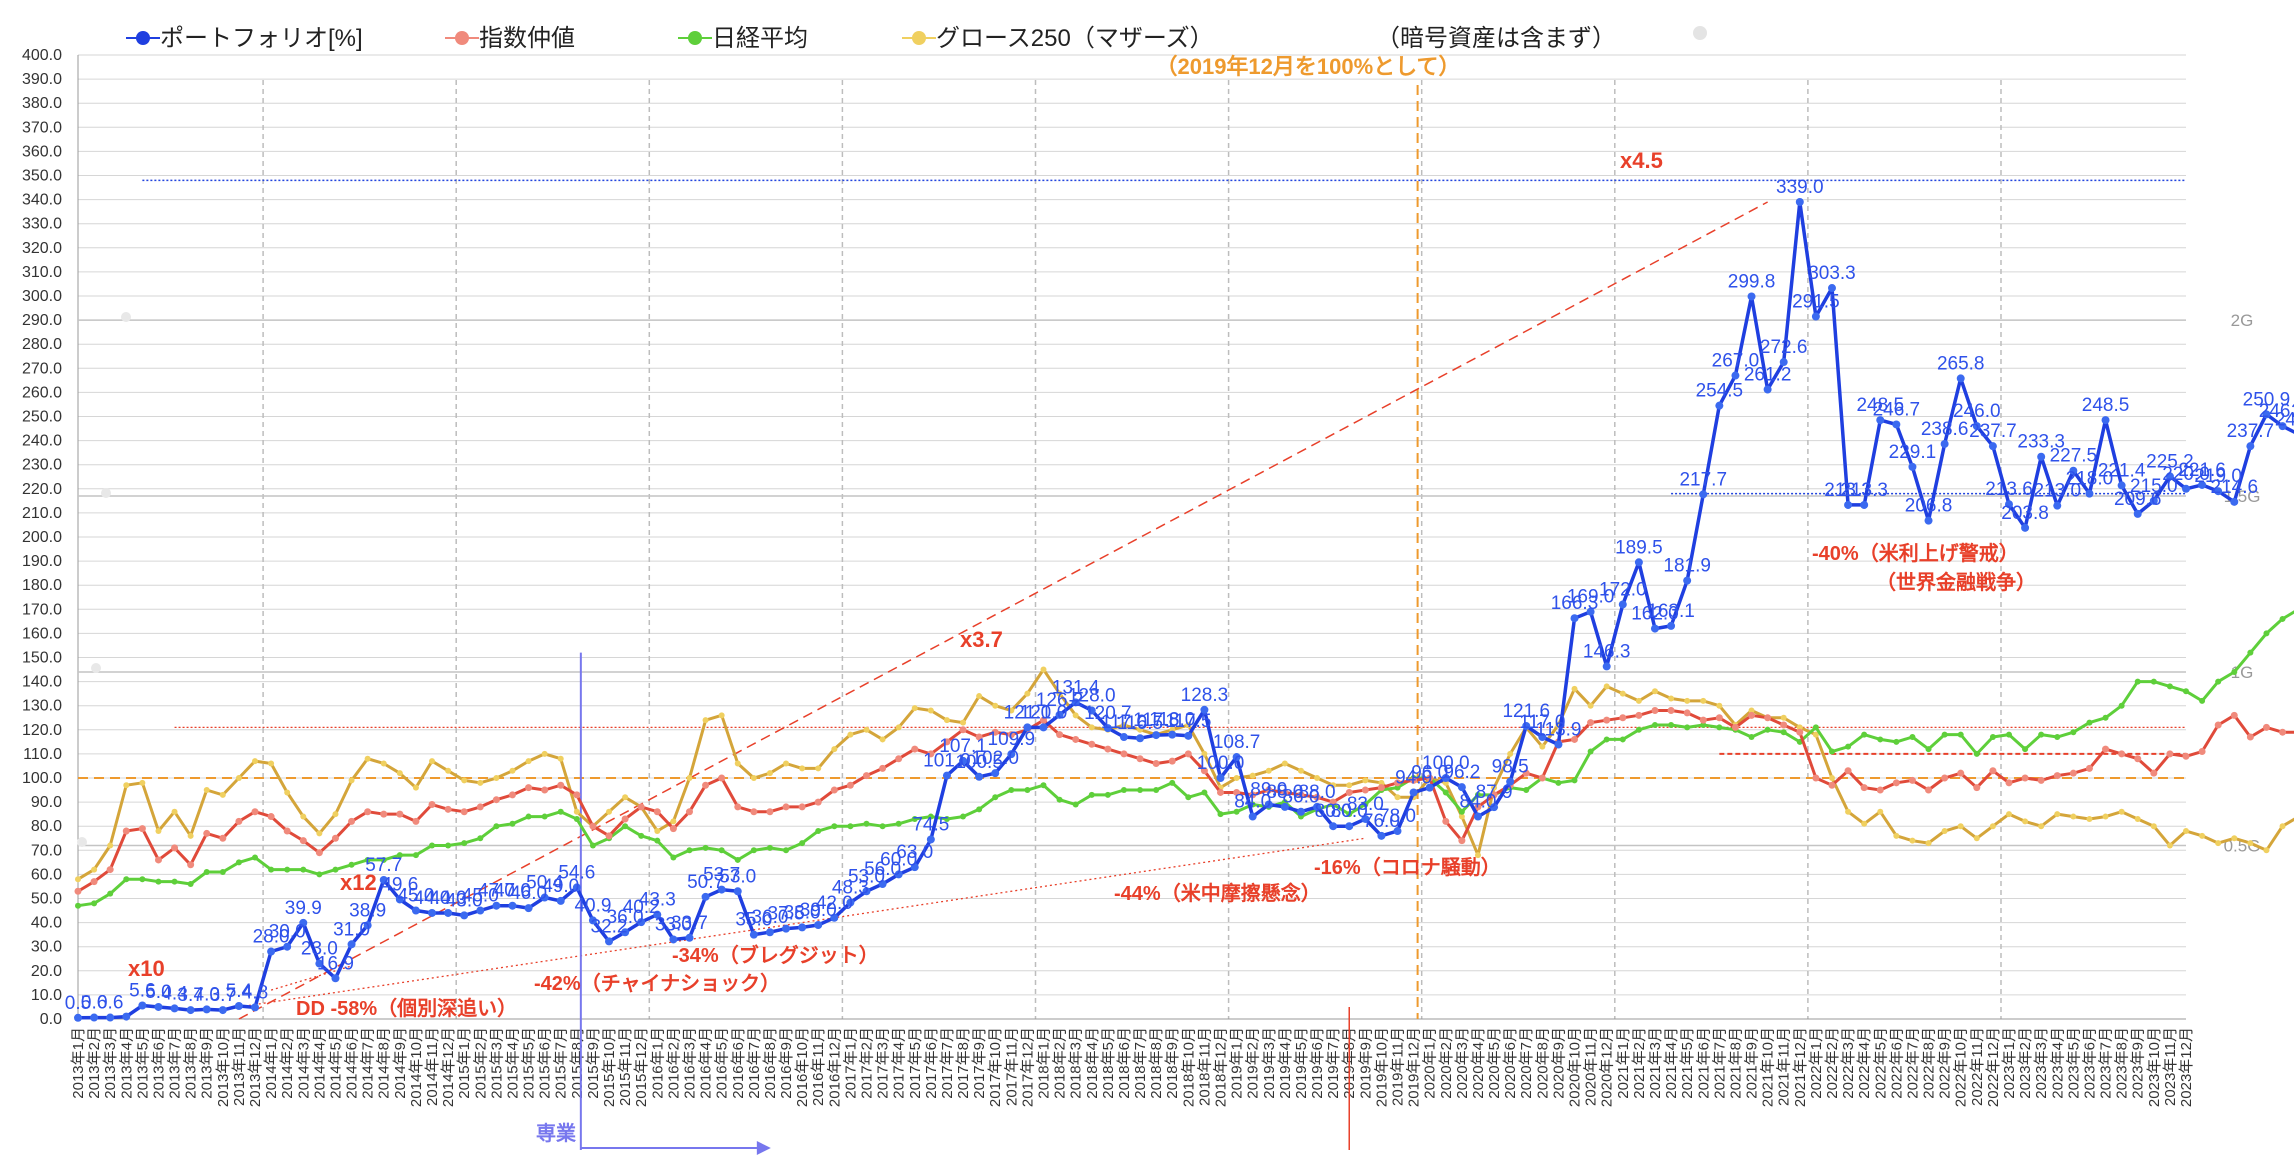 The image size is (2294, 1168). I want to click on legend-item-nikkei: 日経平均, so click(743, 35).